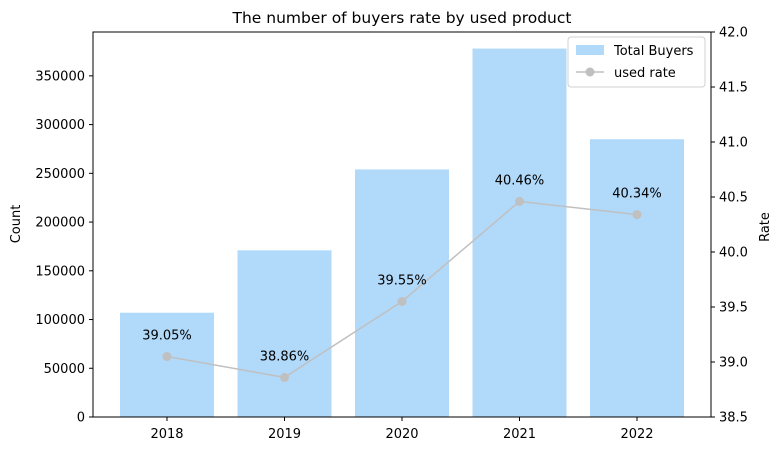 The image size is (781, 451). Describe the element at coordinates (590, 72) in the screenshot. I see `legend-marker-used-rate` at that location.